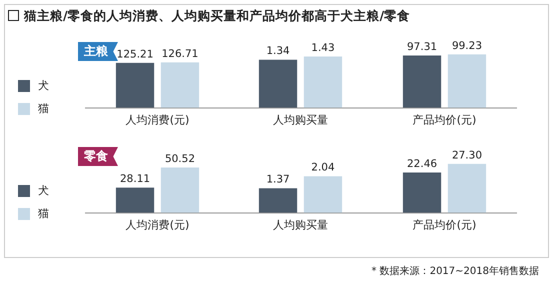 The image size is (553, 283). What do you see at coordinates (217, 16) in the screenshot?
I see `chart-title: 猫主粮/零食的人均消费、人均购买量和产品均价都高于犬主粮/零食` at bounding box center [217, 16].